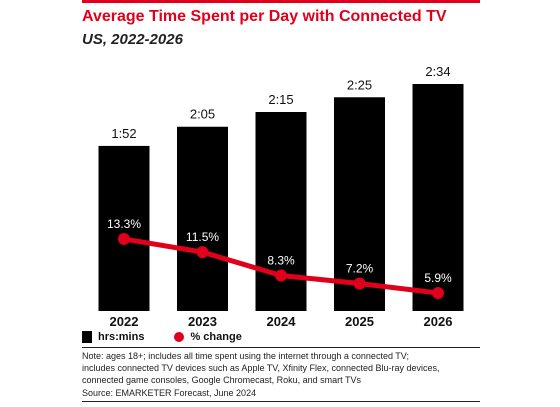 The width and height of the screenshot is (560, 407). Describe the element at coordinates (132, 39) in the screenshot. I see `chart-subtitle: US, 2022-2026` at that location.